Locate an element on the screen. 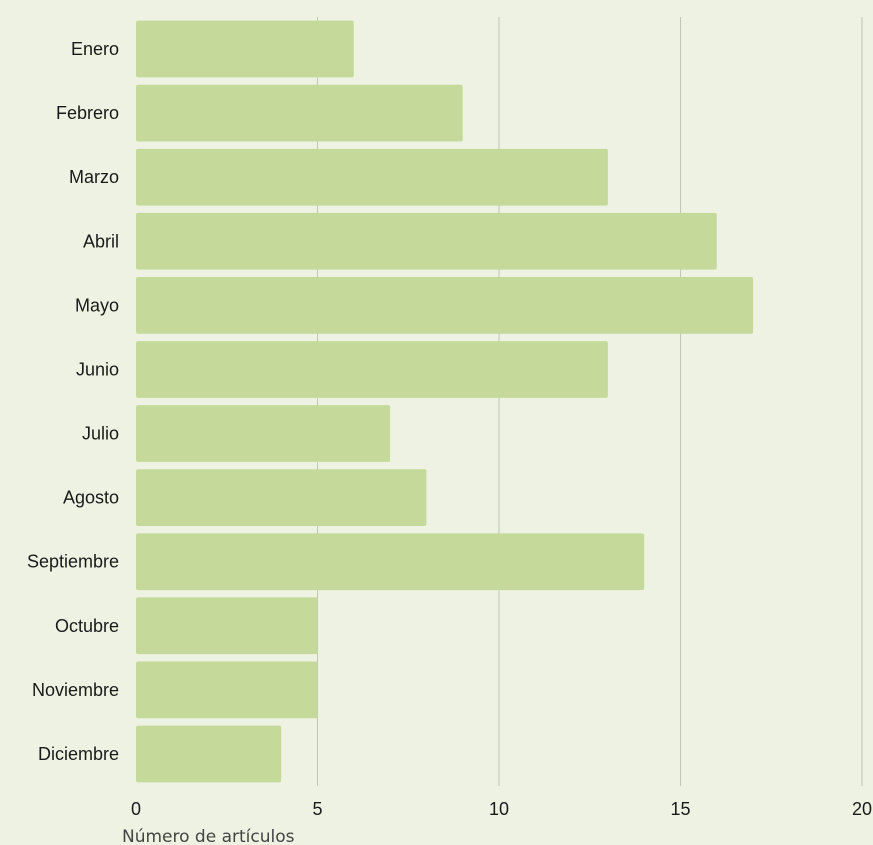 Image resolution: width=873 pixels, height=845 pixels. x-tick-label-20: 20 is located at coordinates (862, 809).